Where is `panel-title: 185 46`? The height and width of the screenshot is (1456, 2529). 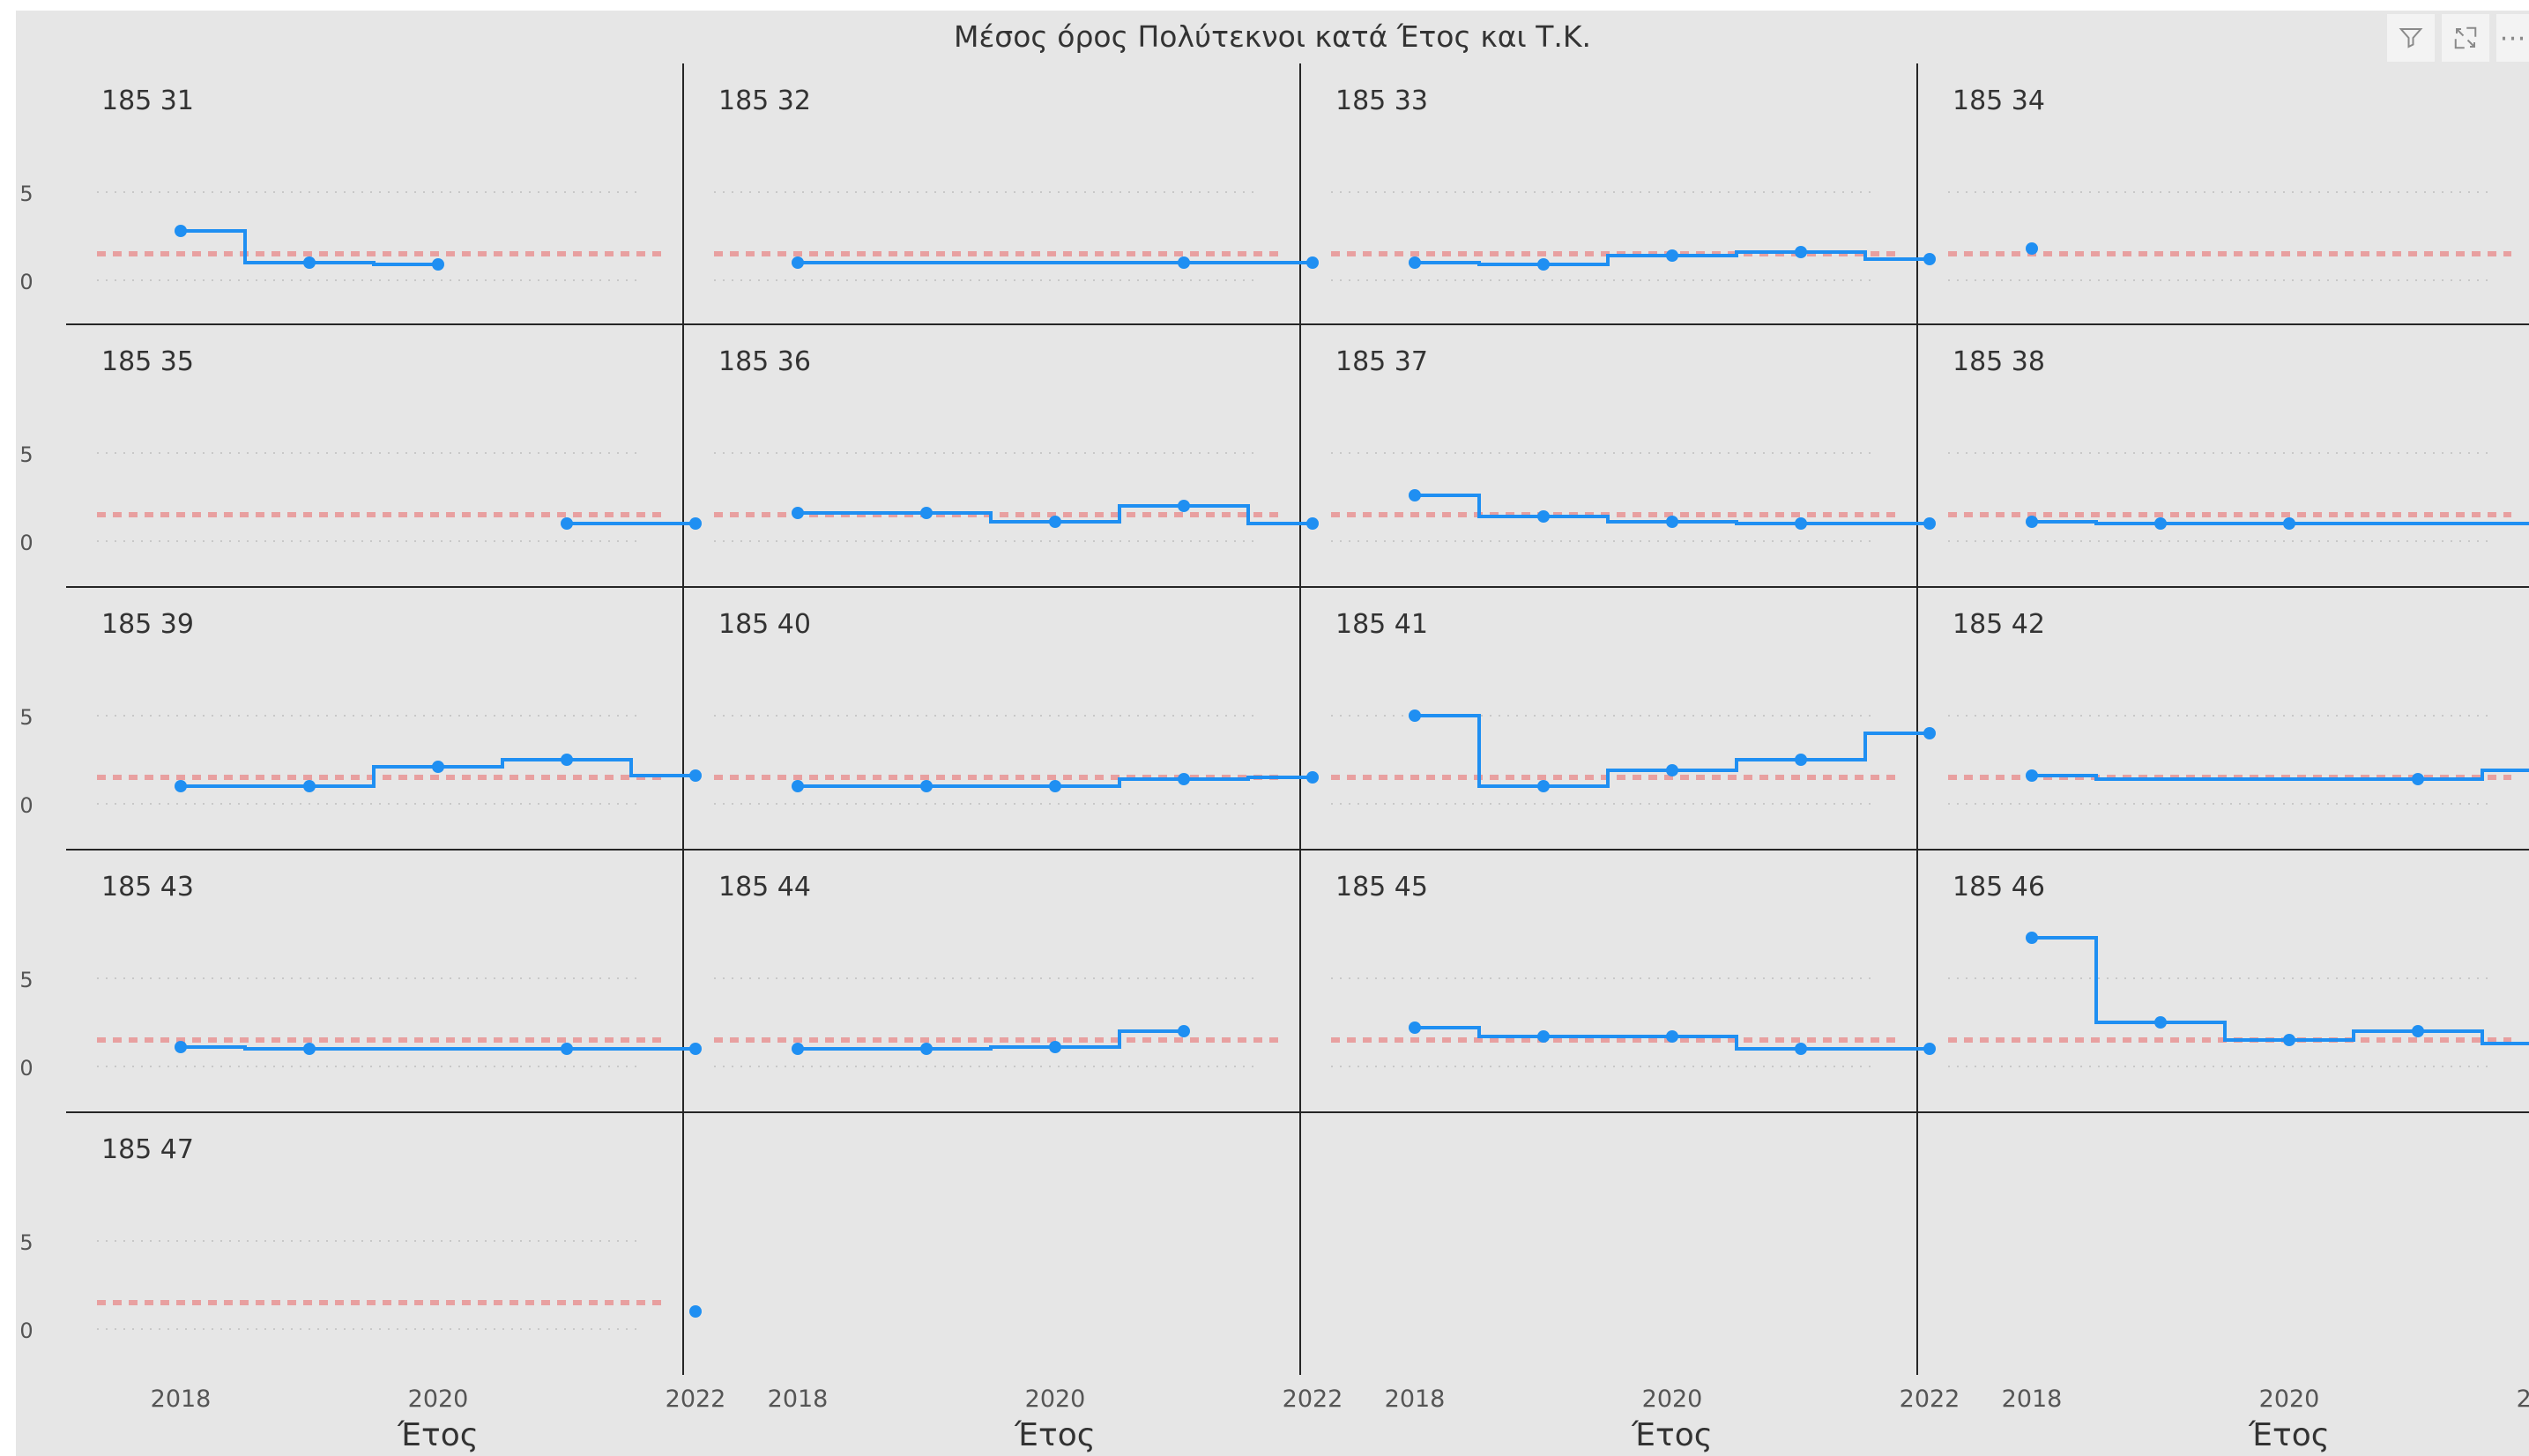
panel-title: 185 46 is located at coordinates (1999, 887).